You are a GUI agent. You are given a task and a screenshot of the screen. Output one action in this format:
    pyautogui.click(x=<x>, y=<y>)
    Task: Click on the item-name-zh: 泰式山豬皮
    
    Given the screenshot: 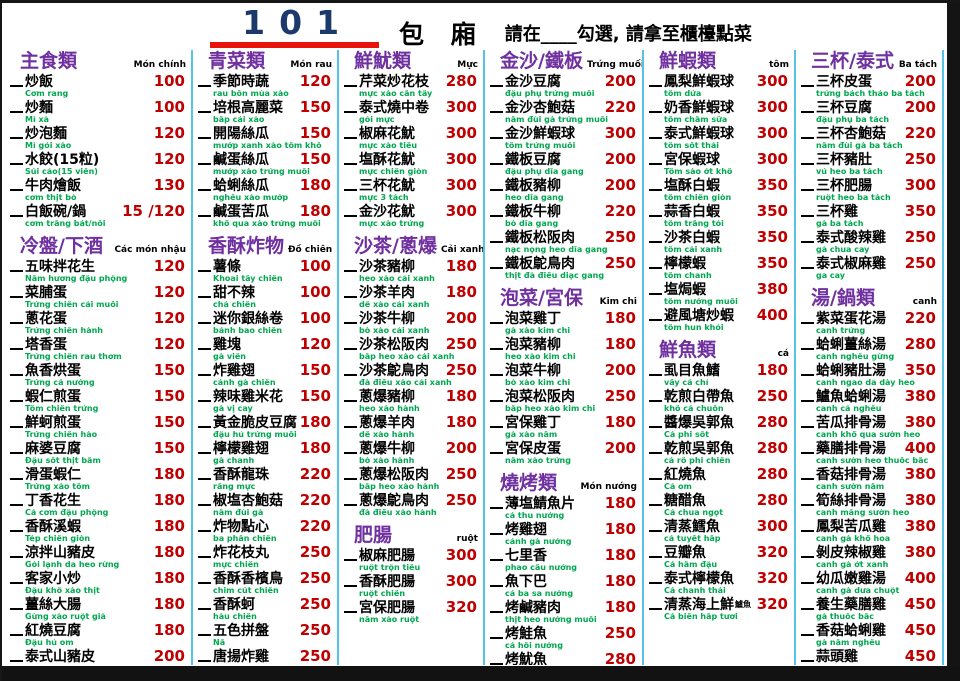 What is the action you would take?
    pyautogui.click(x=60, y=657)
    